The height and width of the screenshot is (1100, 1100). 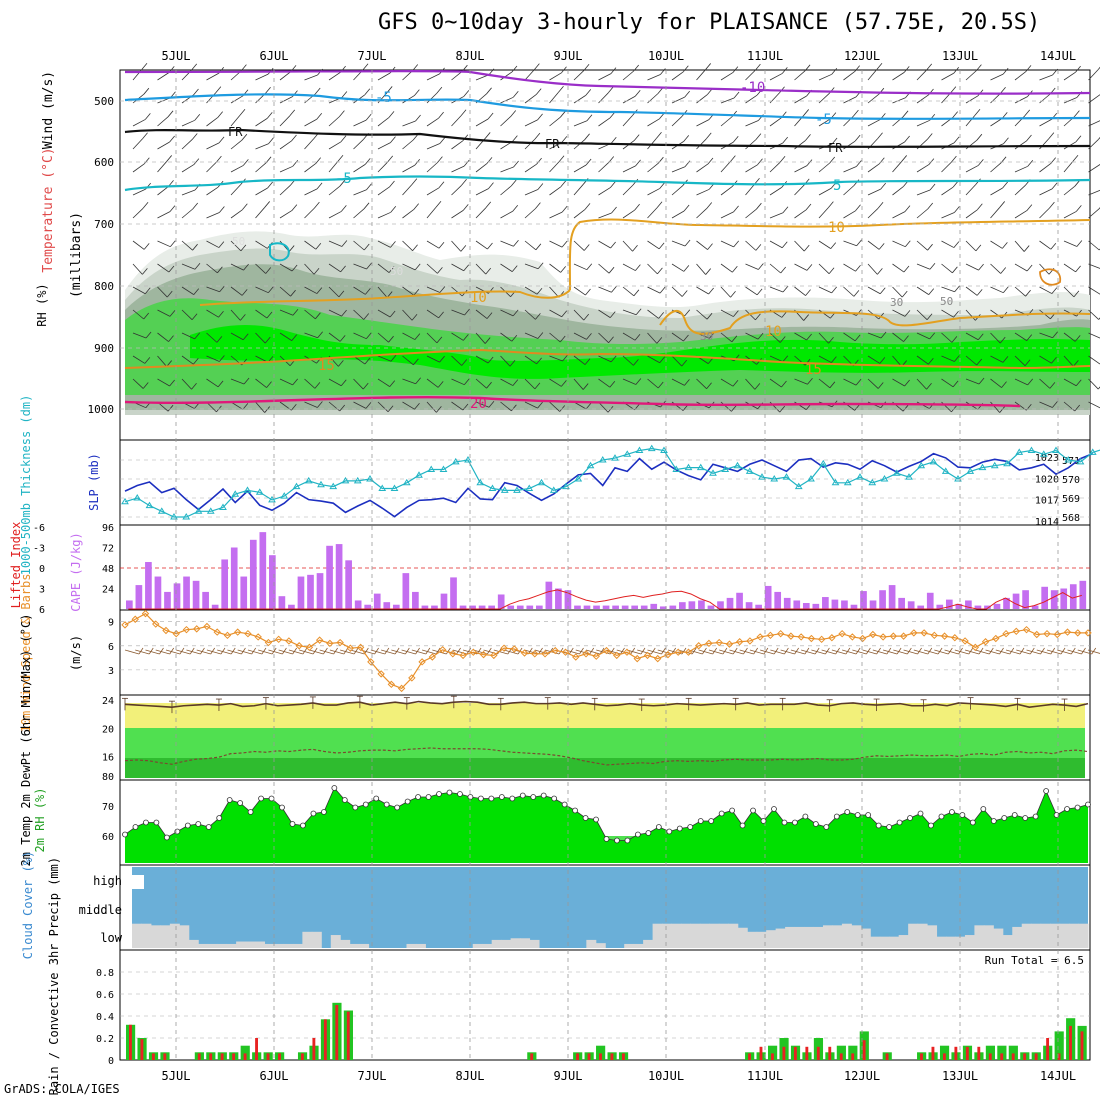 I want to click on temp-tick: 80, so click(x=108, y=777).